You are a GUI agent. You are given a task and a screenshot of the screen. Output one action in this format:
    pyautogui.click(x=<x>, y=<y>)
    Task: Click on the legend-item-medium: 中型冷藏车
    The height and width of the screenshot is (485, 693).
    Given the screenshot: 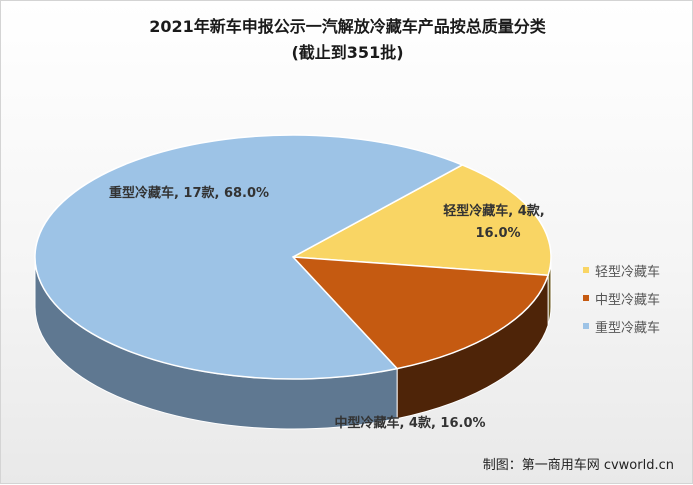 What is the action you would take?
    pyautogui.click(x=621, y=298)
    